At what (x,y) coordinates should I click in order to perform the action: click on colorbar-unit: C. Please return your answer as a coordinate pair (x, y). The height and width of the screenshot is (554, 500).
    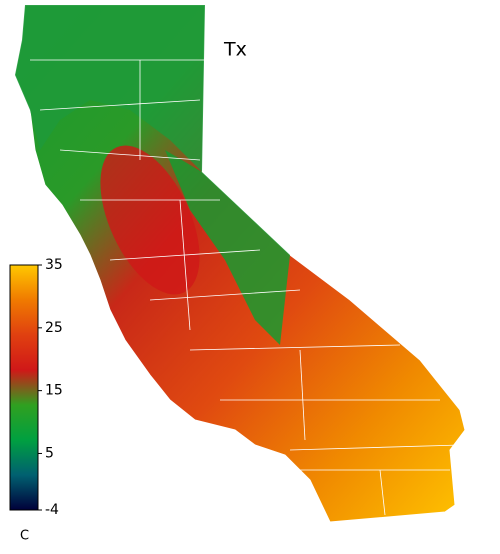
    Looking at the image, I should click on (24, 536).